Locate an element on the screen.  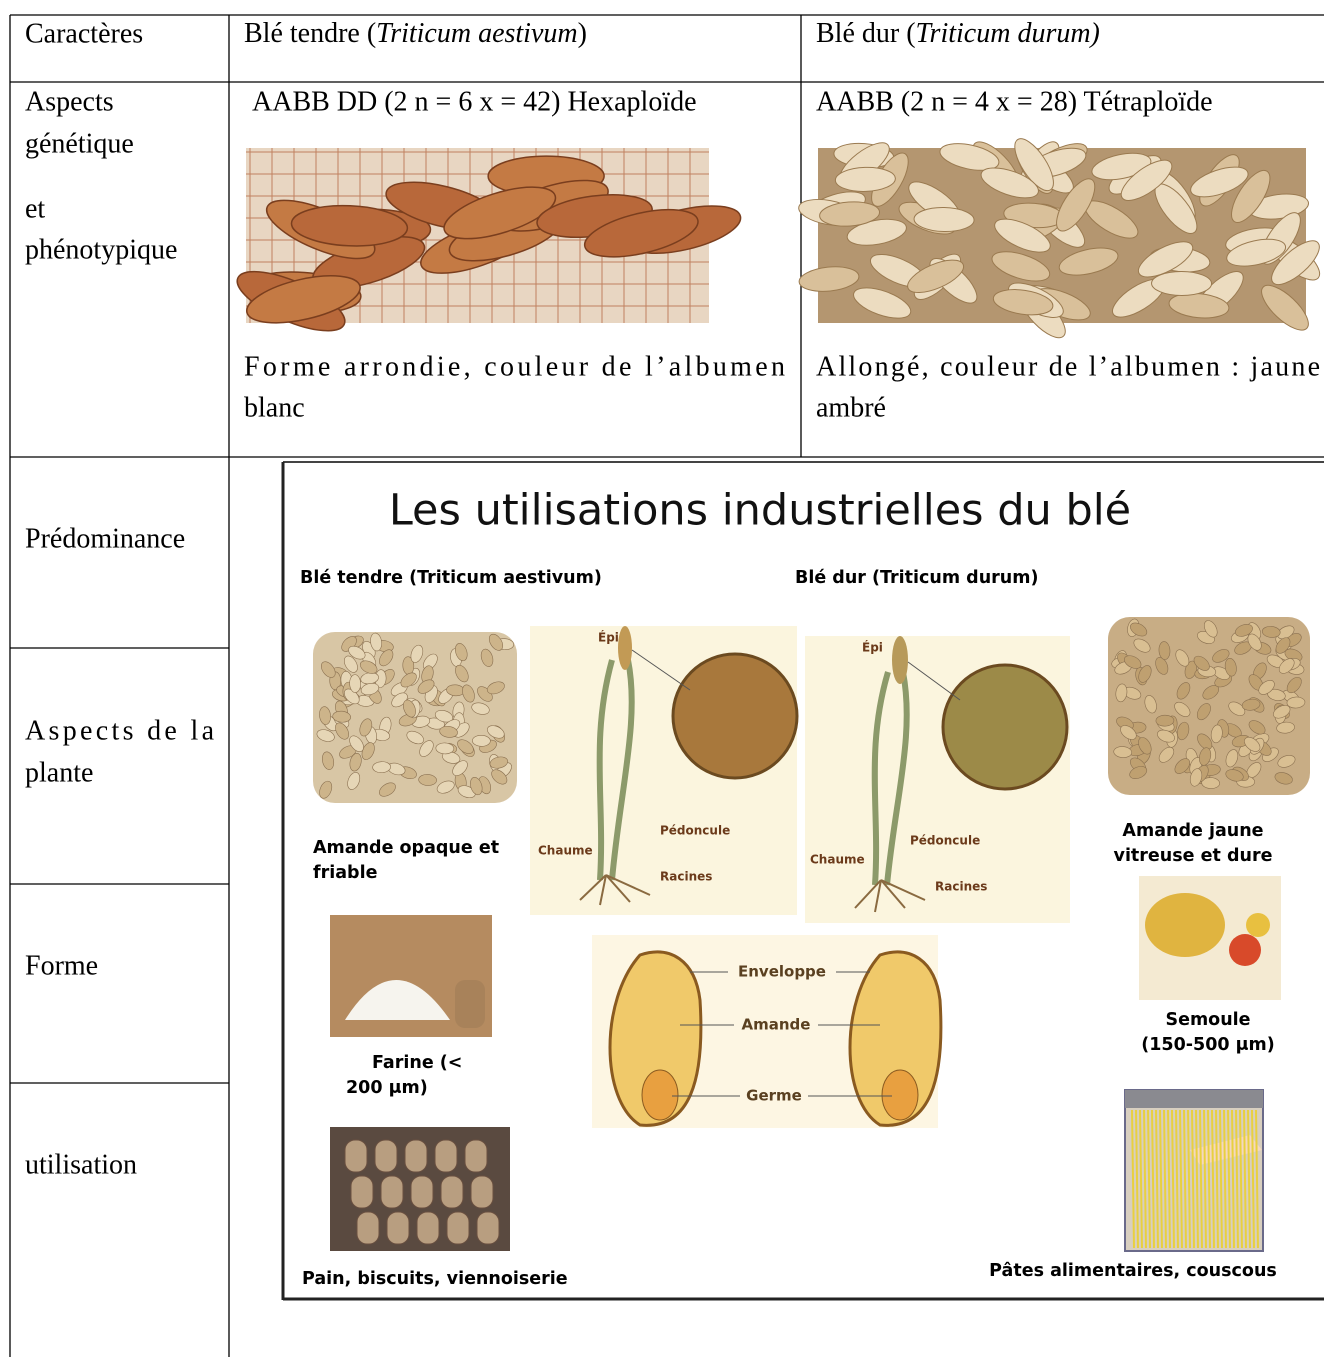
pasta-photo is located at coordinates (1194, 1170).